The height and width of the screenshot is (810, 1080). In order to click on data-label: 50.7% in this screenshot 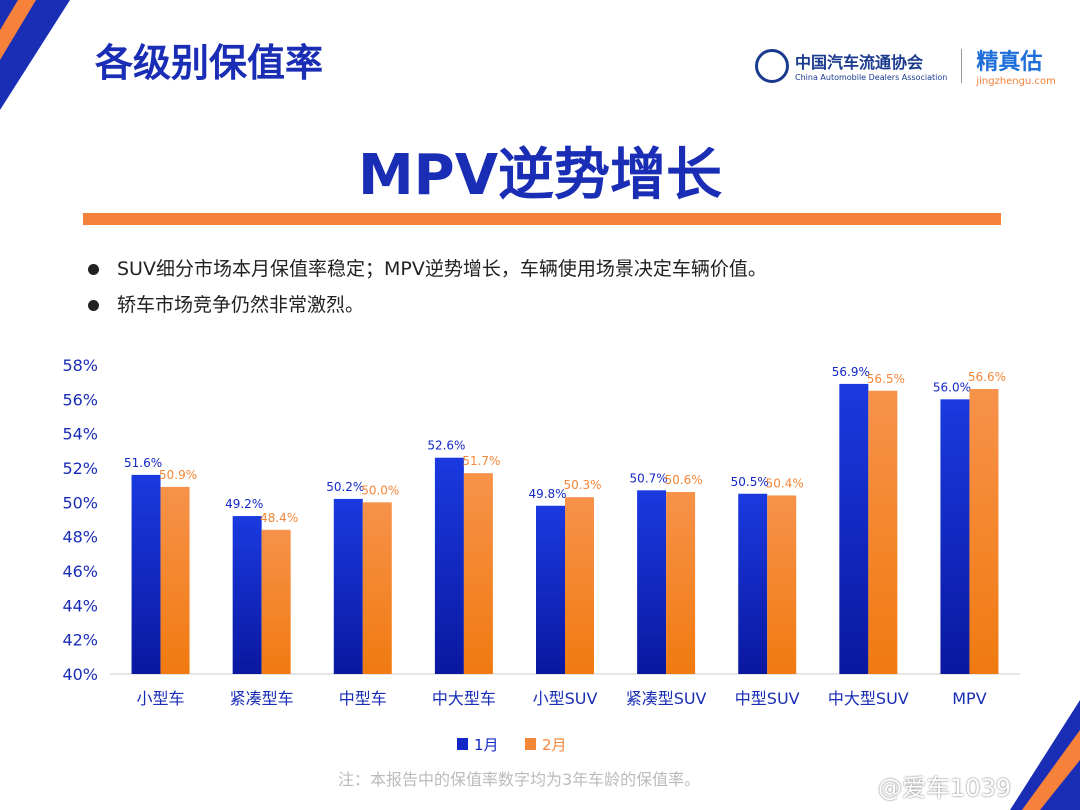, I will do `click(649, 478)`.